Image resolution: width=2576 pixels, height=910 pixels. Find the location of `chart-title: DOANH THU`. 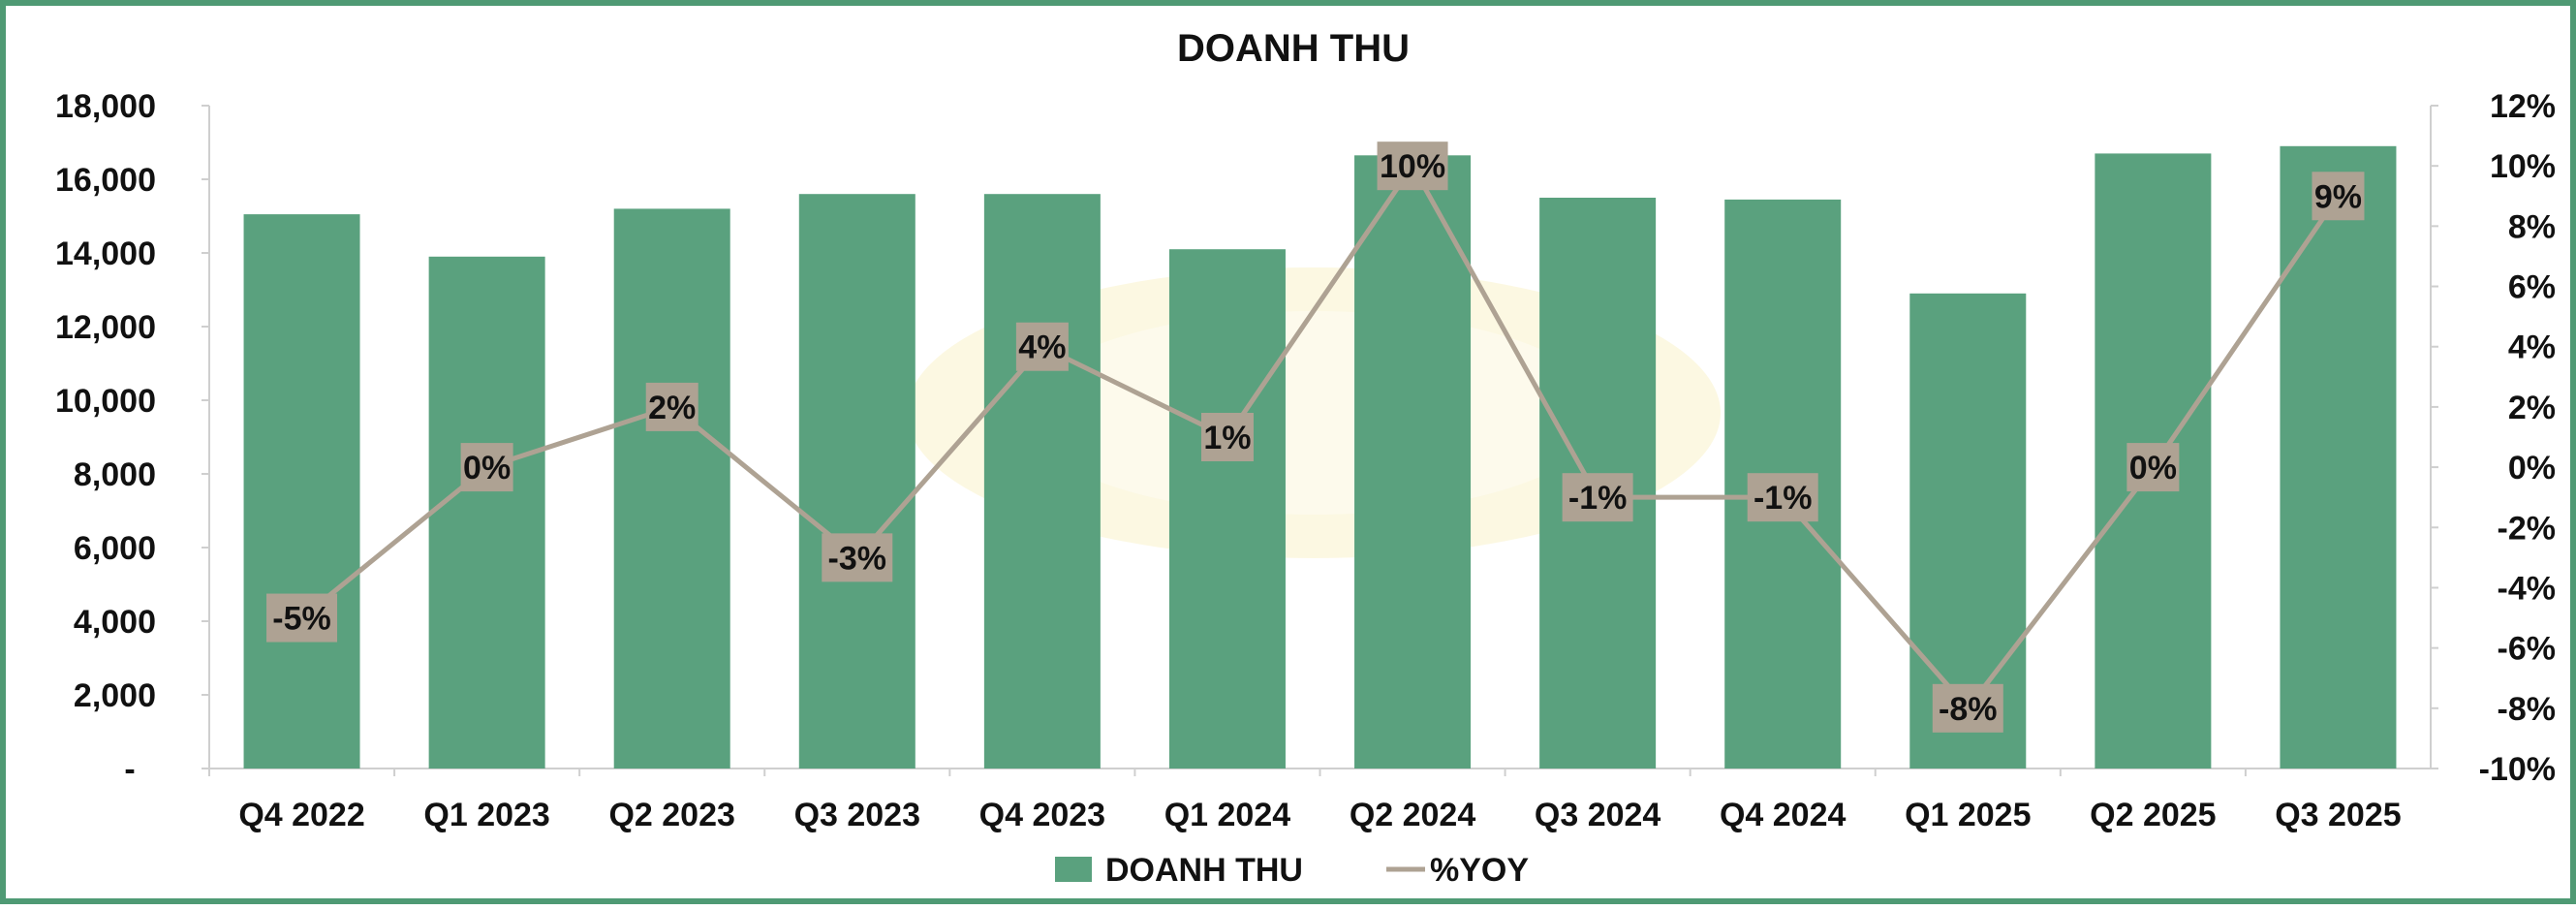

chart-title: DOANH THU is located at coordinates (1293, 48).